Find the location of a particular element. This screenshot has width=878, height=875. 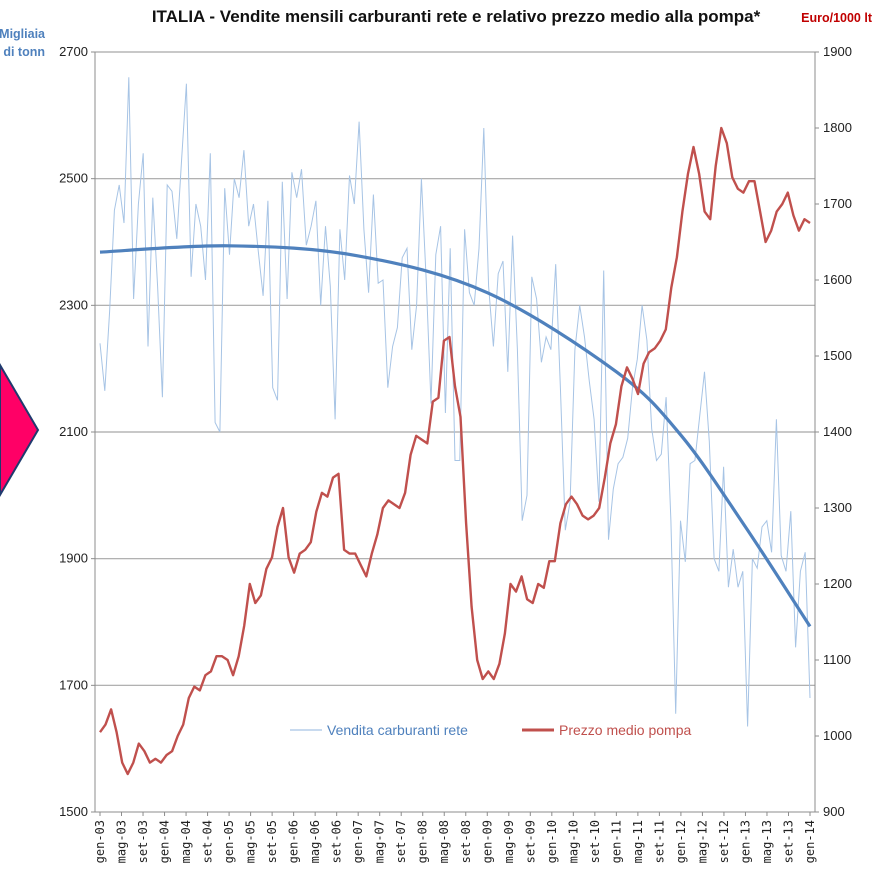

x-tick-label: gen-13 is located at coordinates (745, 841).